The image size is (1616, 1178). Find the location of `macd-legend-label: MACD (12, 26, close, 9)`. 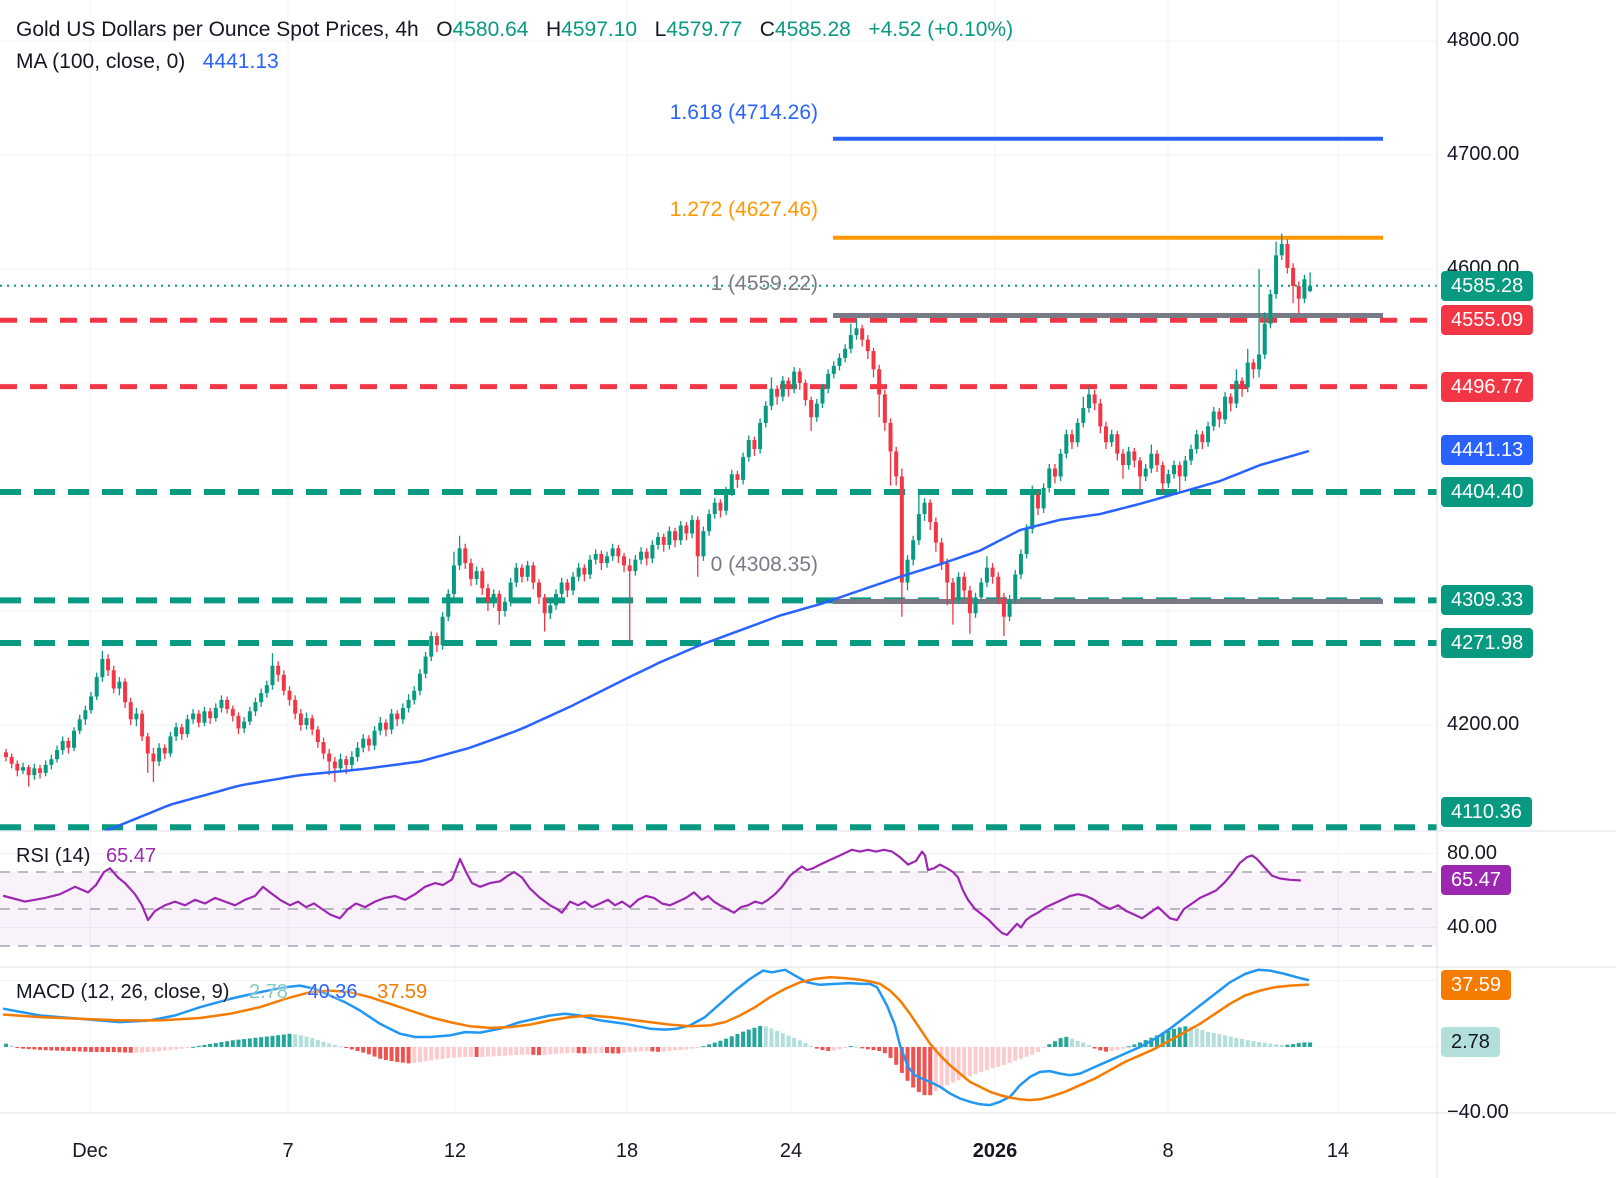

macd-legend-label: MACD (12, 26, close, 9) is located at coordinates (123, 992).